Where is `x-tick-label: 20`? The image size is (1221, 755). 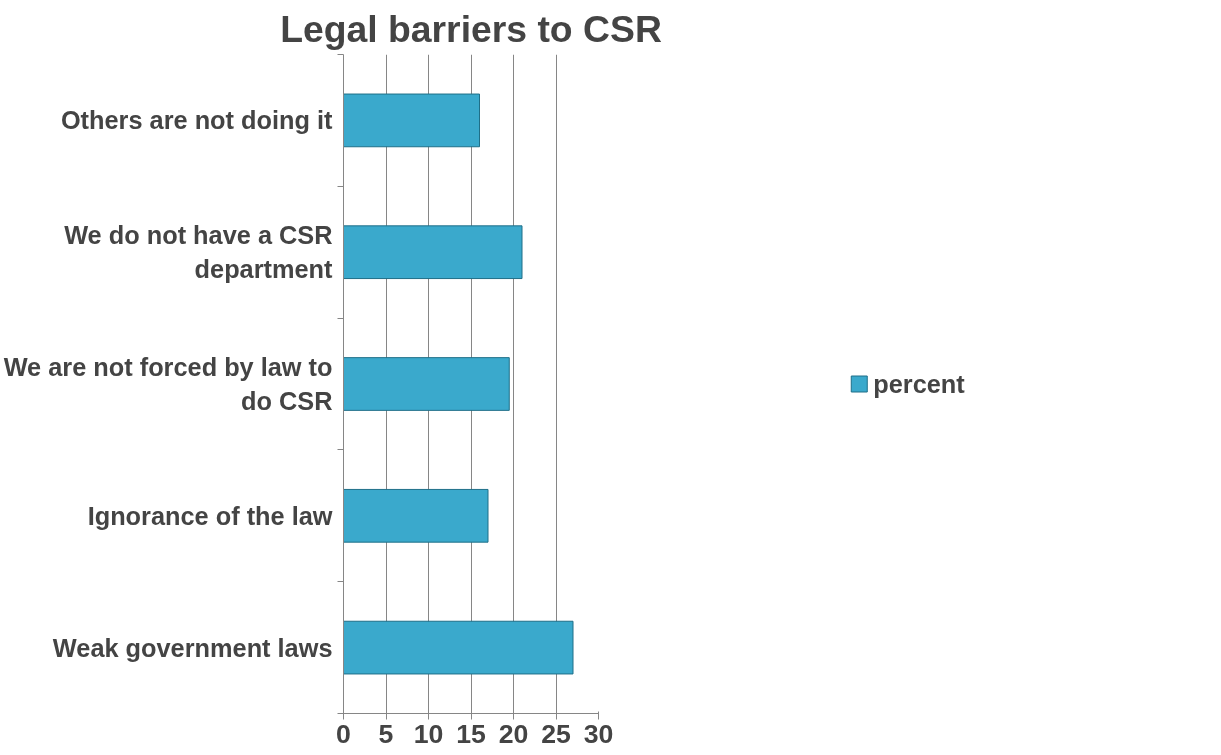 x-tick-label: 20 is located at coordinates (513, 733).